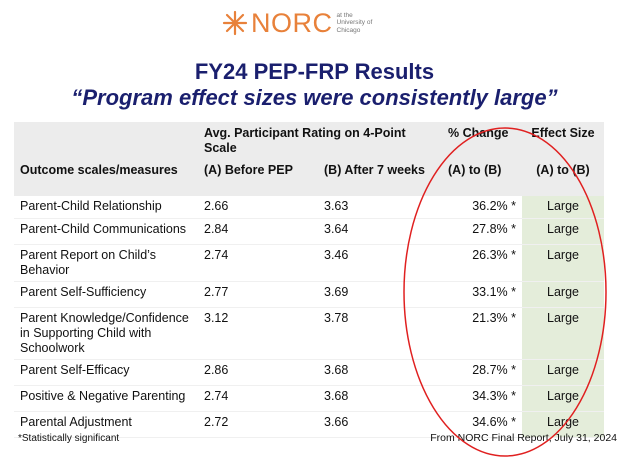  Describe the element at coordinates (106, 140) in the screenshot. I see `header-cell` at that location.